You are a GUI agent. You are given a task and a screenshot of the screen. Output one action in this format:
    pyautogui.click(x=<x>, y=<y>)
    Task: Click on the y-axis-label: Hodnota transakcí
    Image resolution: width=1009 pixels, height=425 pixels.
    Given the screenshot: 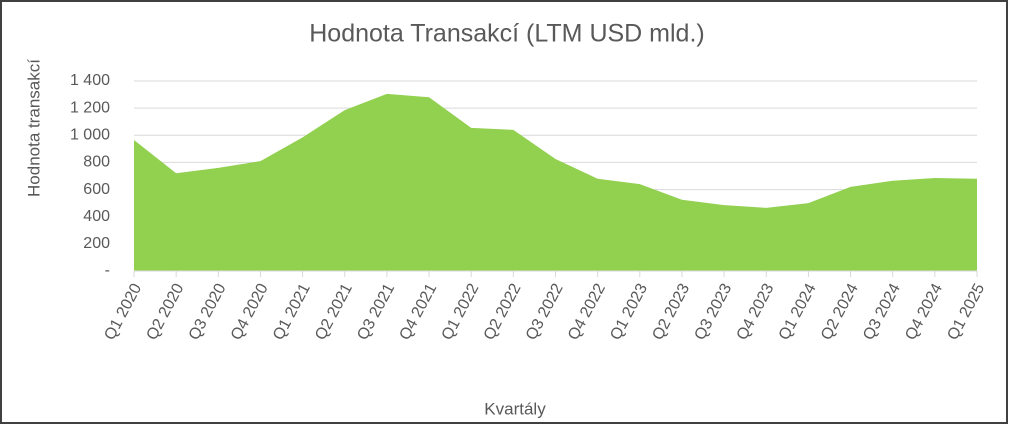 What is the action you would take?
    pyautogui.click(x=33, y=128)
    